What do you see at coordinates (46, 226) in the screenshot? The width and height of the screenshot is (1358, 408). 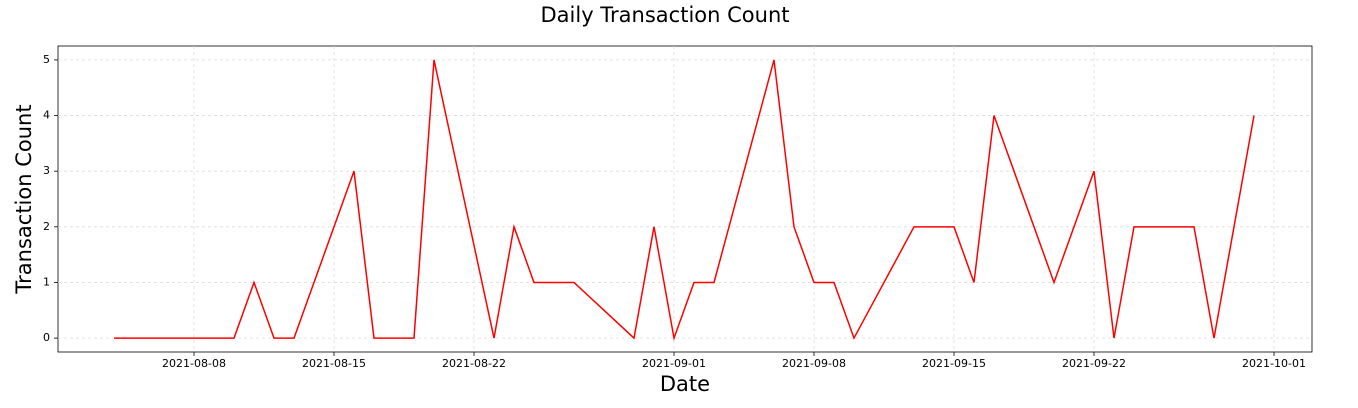 I see `y-tick-label: 2` at bounding box center [46, 226].